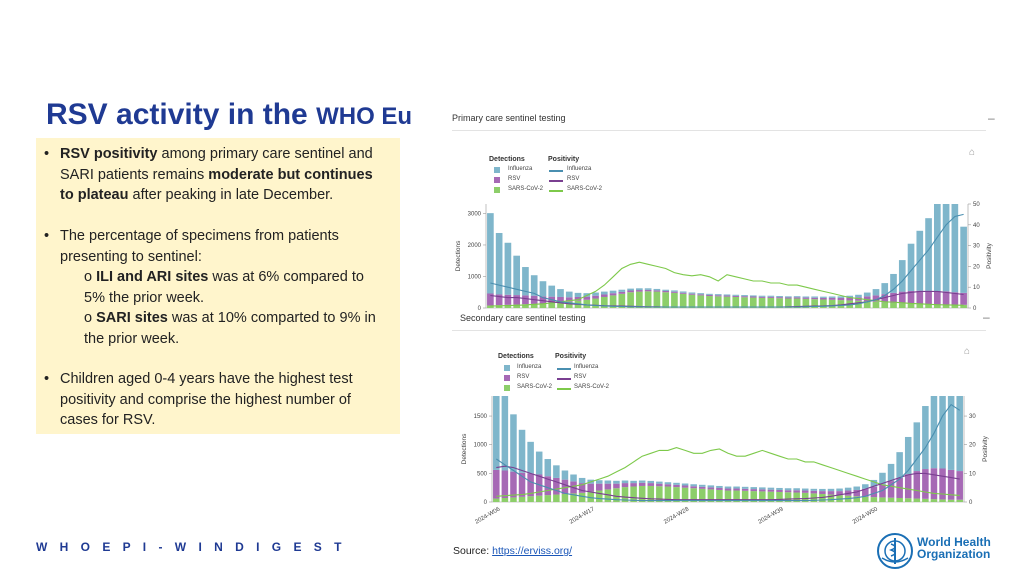 This screenshot has height=576, width=1024. I want to click on legend-swatch-sars, so click(497, 190).